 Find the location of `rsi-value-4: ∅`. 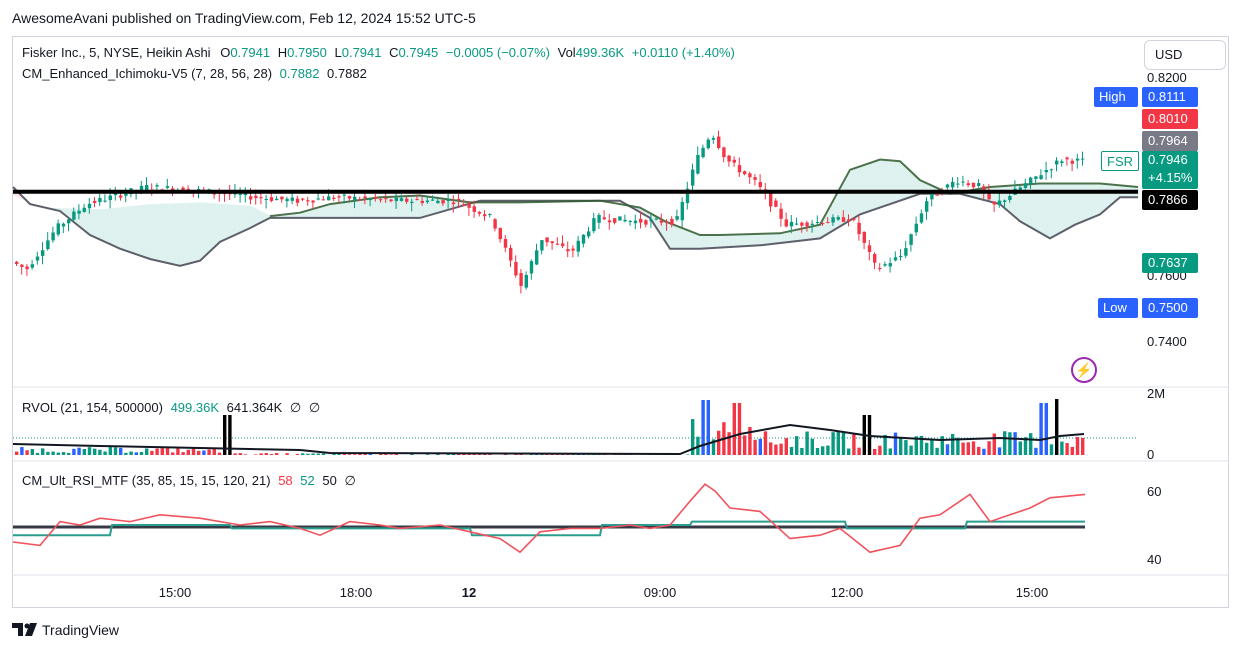

rsi-value-4: ∅ is located at coordinates (350, 480).